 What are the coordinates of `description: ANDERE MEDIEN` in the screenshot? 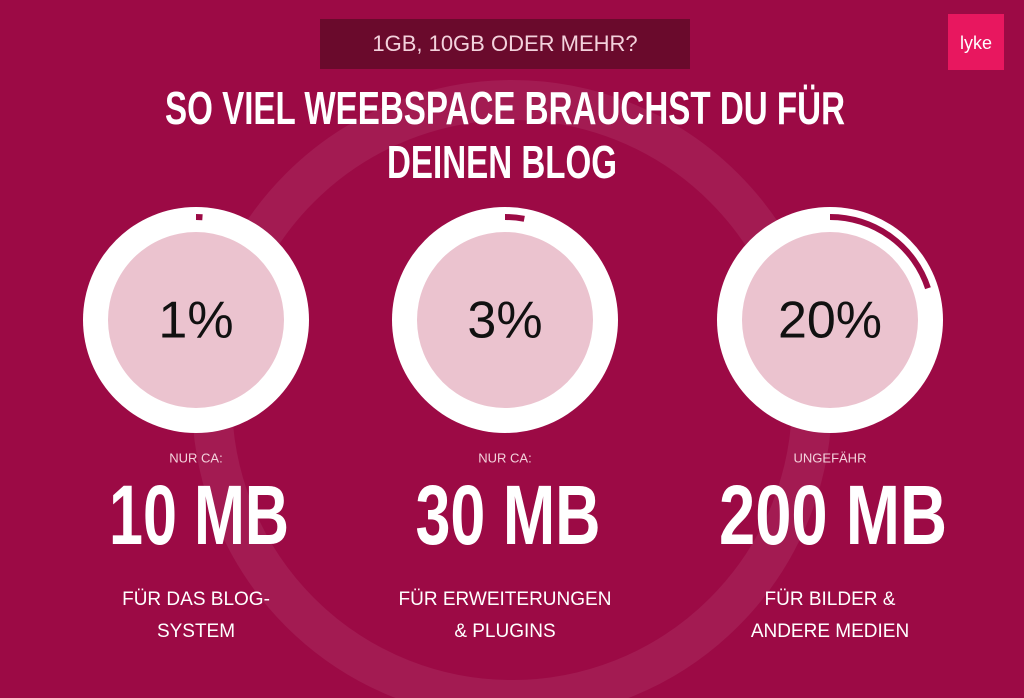 It's located at (830, 631).